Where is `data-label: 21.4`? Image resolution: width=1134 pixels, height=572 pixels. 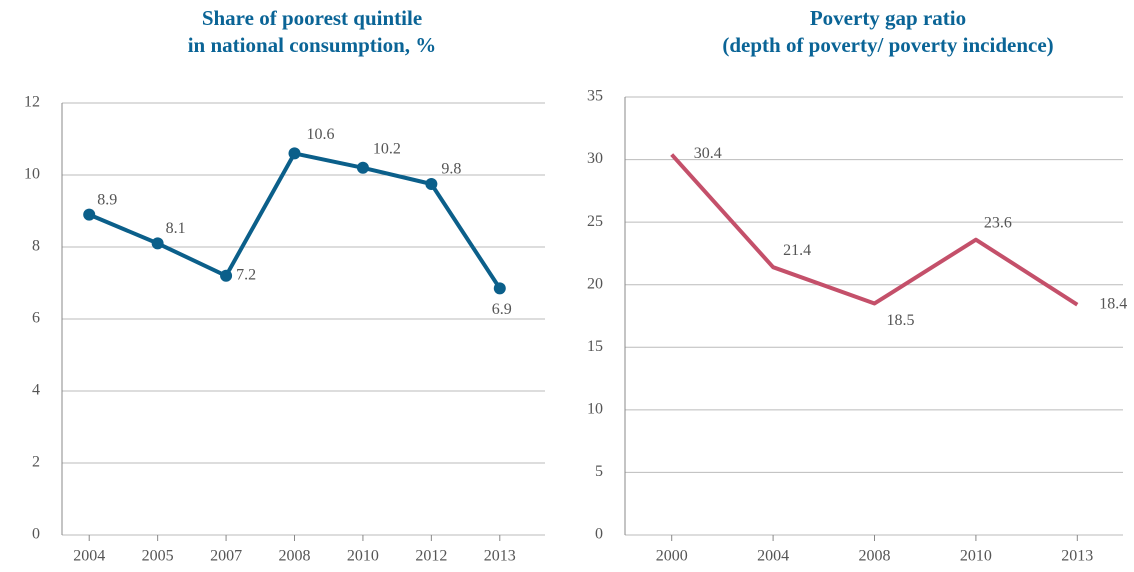
data-label: 21.4 is located at coordinates (797, 250).